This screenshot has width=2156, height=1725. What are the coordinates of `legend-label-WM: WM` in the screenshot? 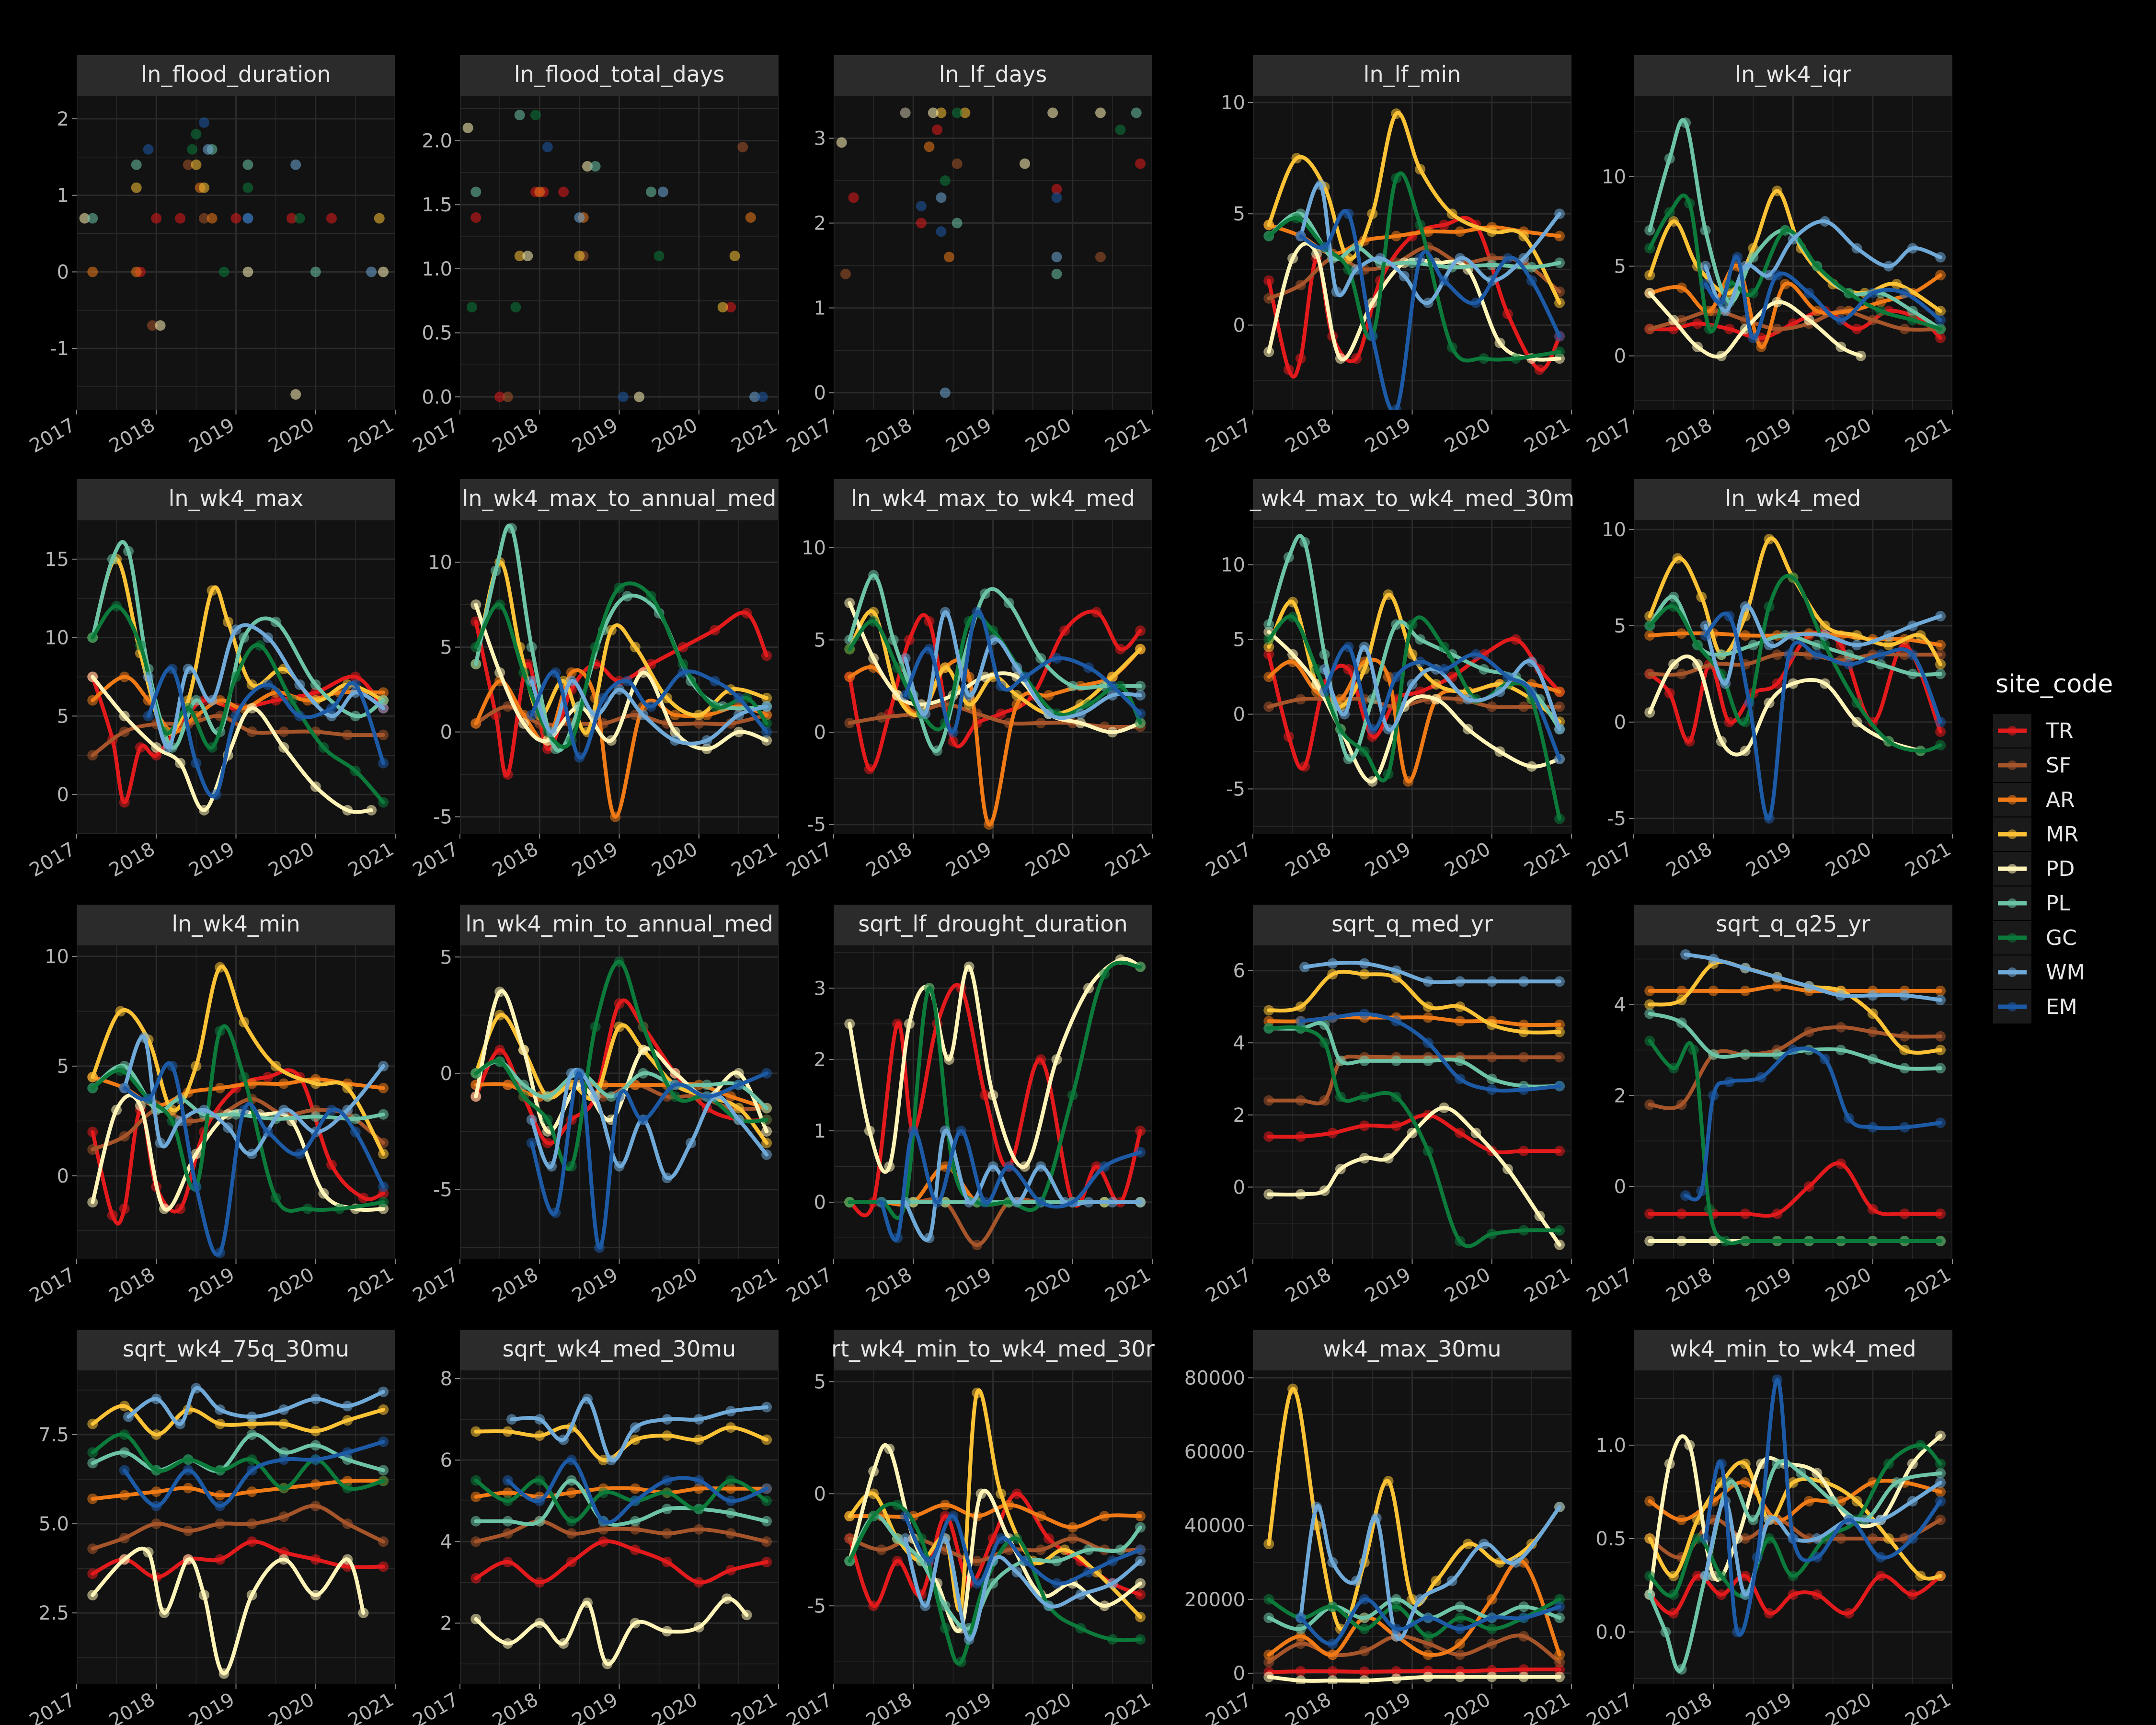 It's located at (2065, 972).